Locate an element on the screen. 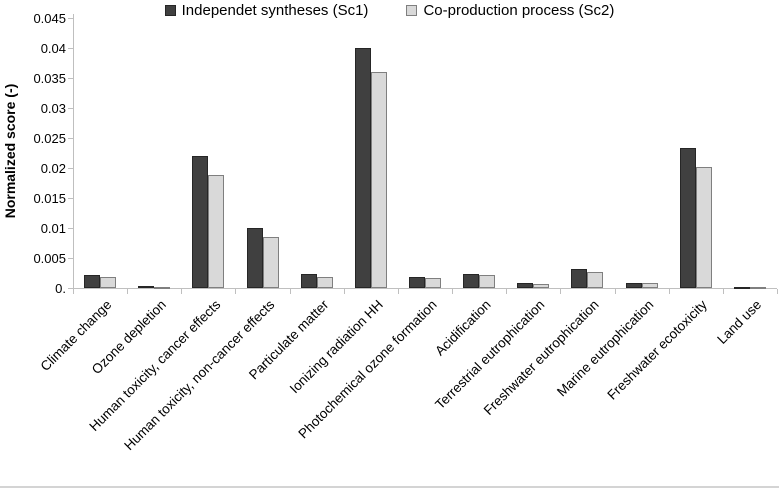 The height and width of the screenshot is (488, 779). bar-sc1-marine-eutrophication is located at coordinates (633, 285).